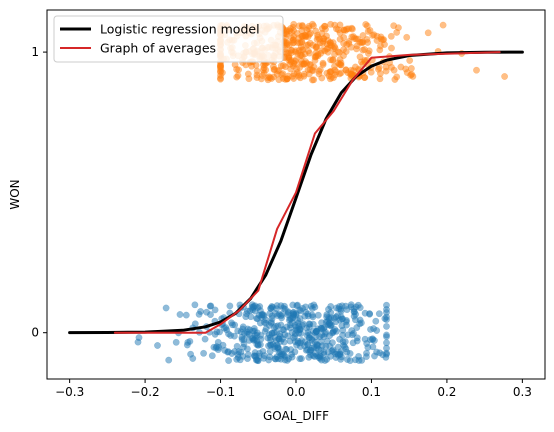 The image size is (554, 432). I want to click on y-tick-label: 1, so click(35, 52).